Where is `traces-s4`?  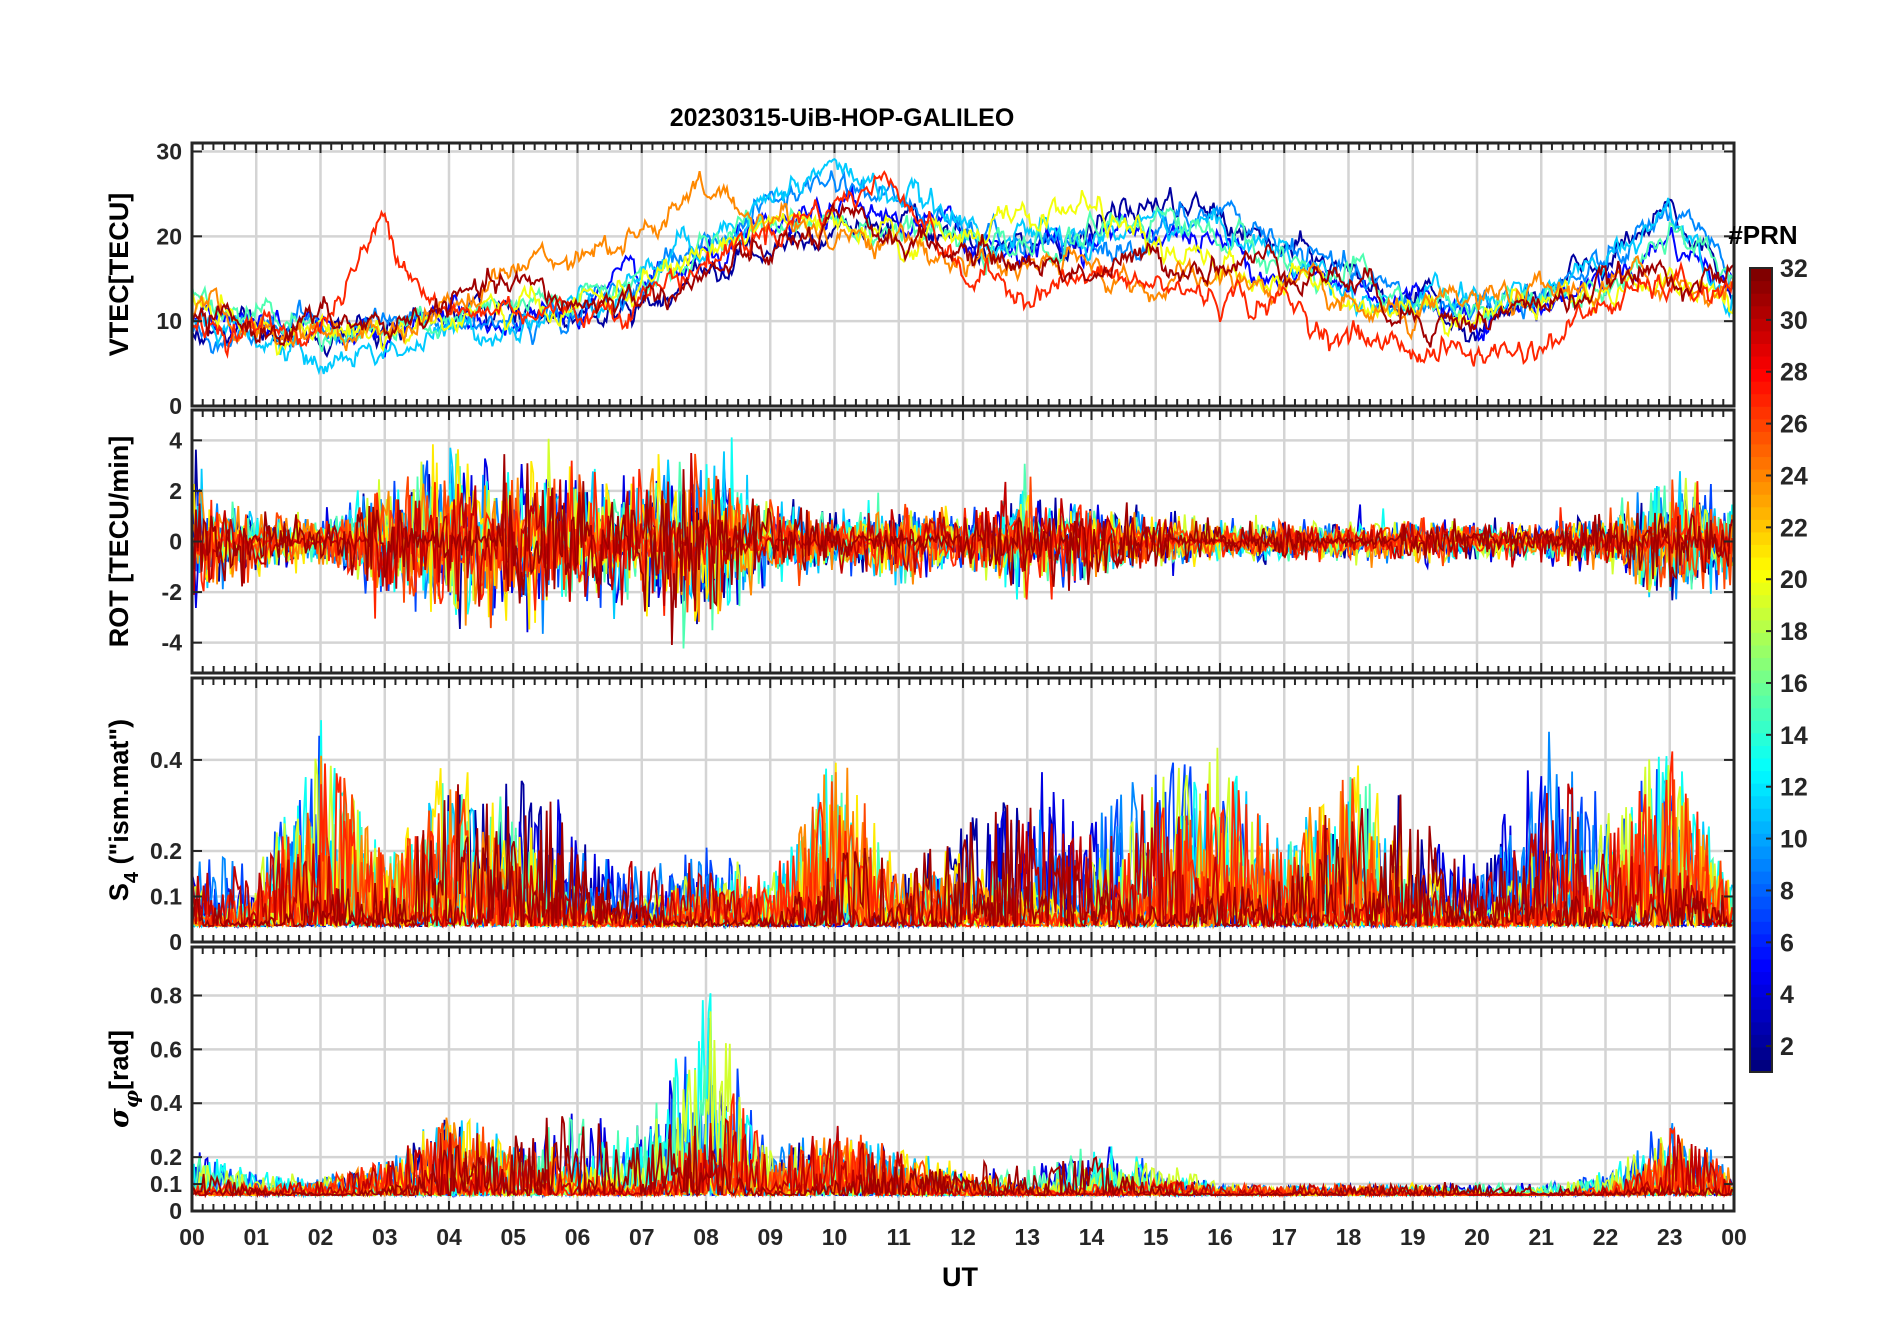 traces-s4 is located at coordinates (962, 825).